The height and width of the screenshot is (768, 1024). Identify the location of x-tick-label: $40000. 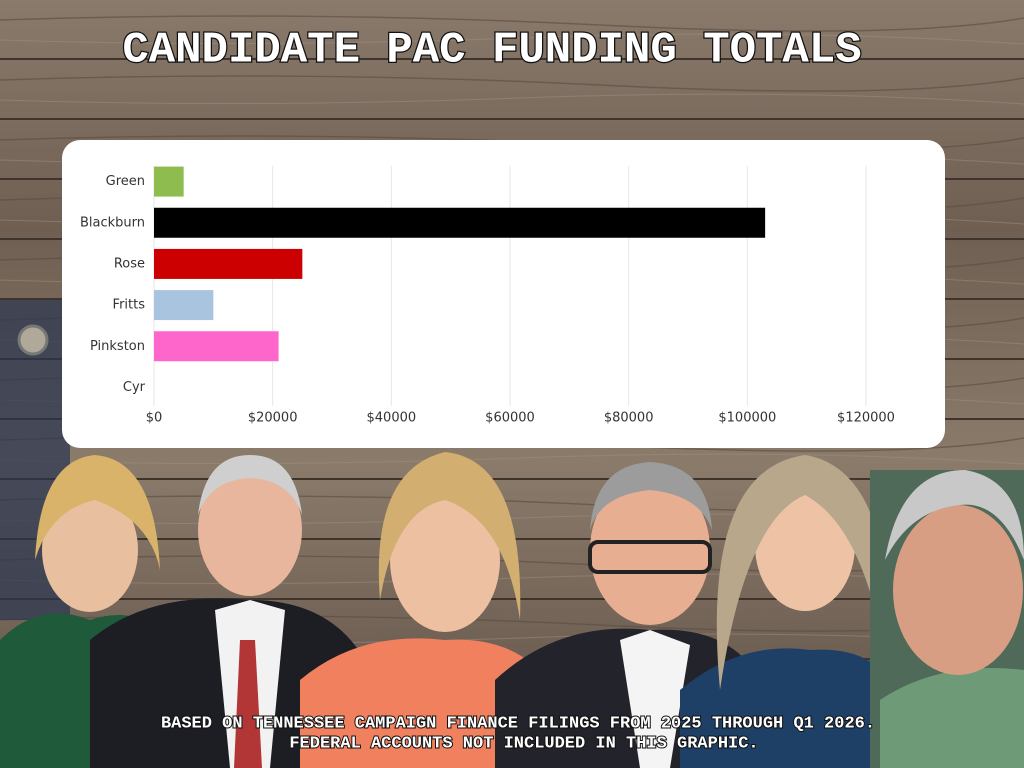
(392, 418).